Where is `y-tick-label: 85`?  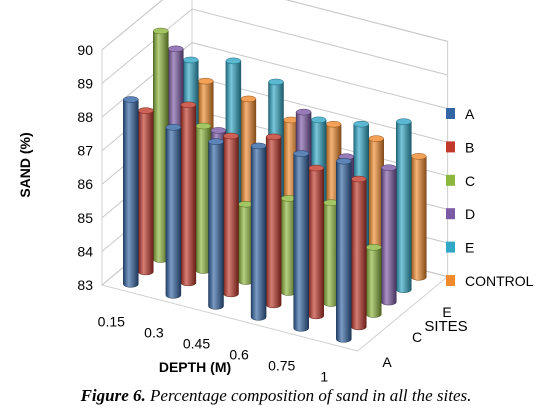 y-tick-label: 85 is located at coordinates (85, 218).